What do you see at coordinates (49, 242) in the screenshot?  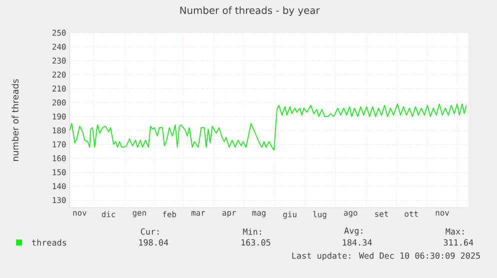 I see `legend-label: threads` at bounding box center [49, 242].